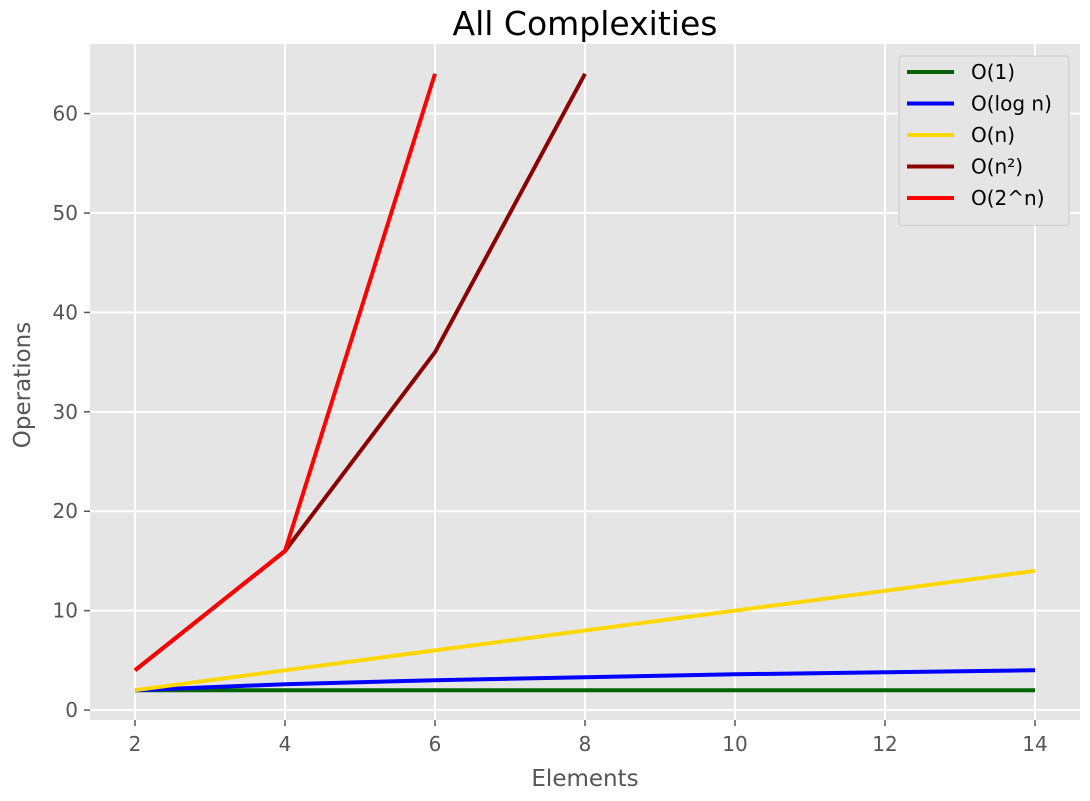 This screenshot has height=801, width=1090. Describe the element at coordinates (23, 385) in the screenshot. I see `y-axis-label: Operations` at that location.